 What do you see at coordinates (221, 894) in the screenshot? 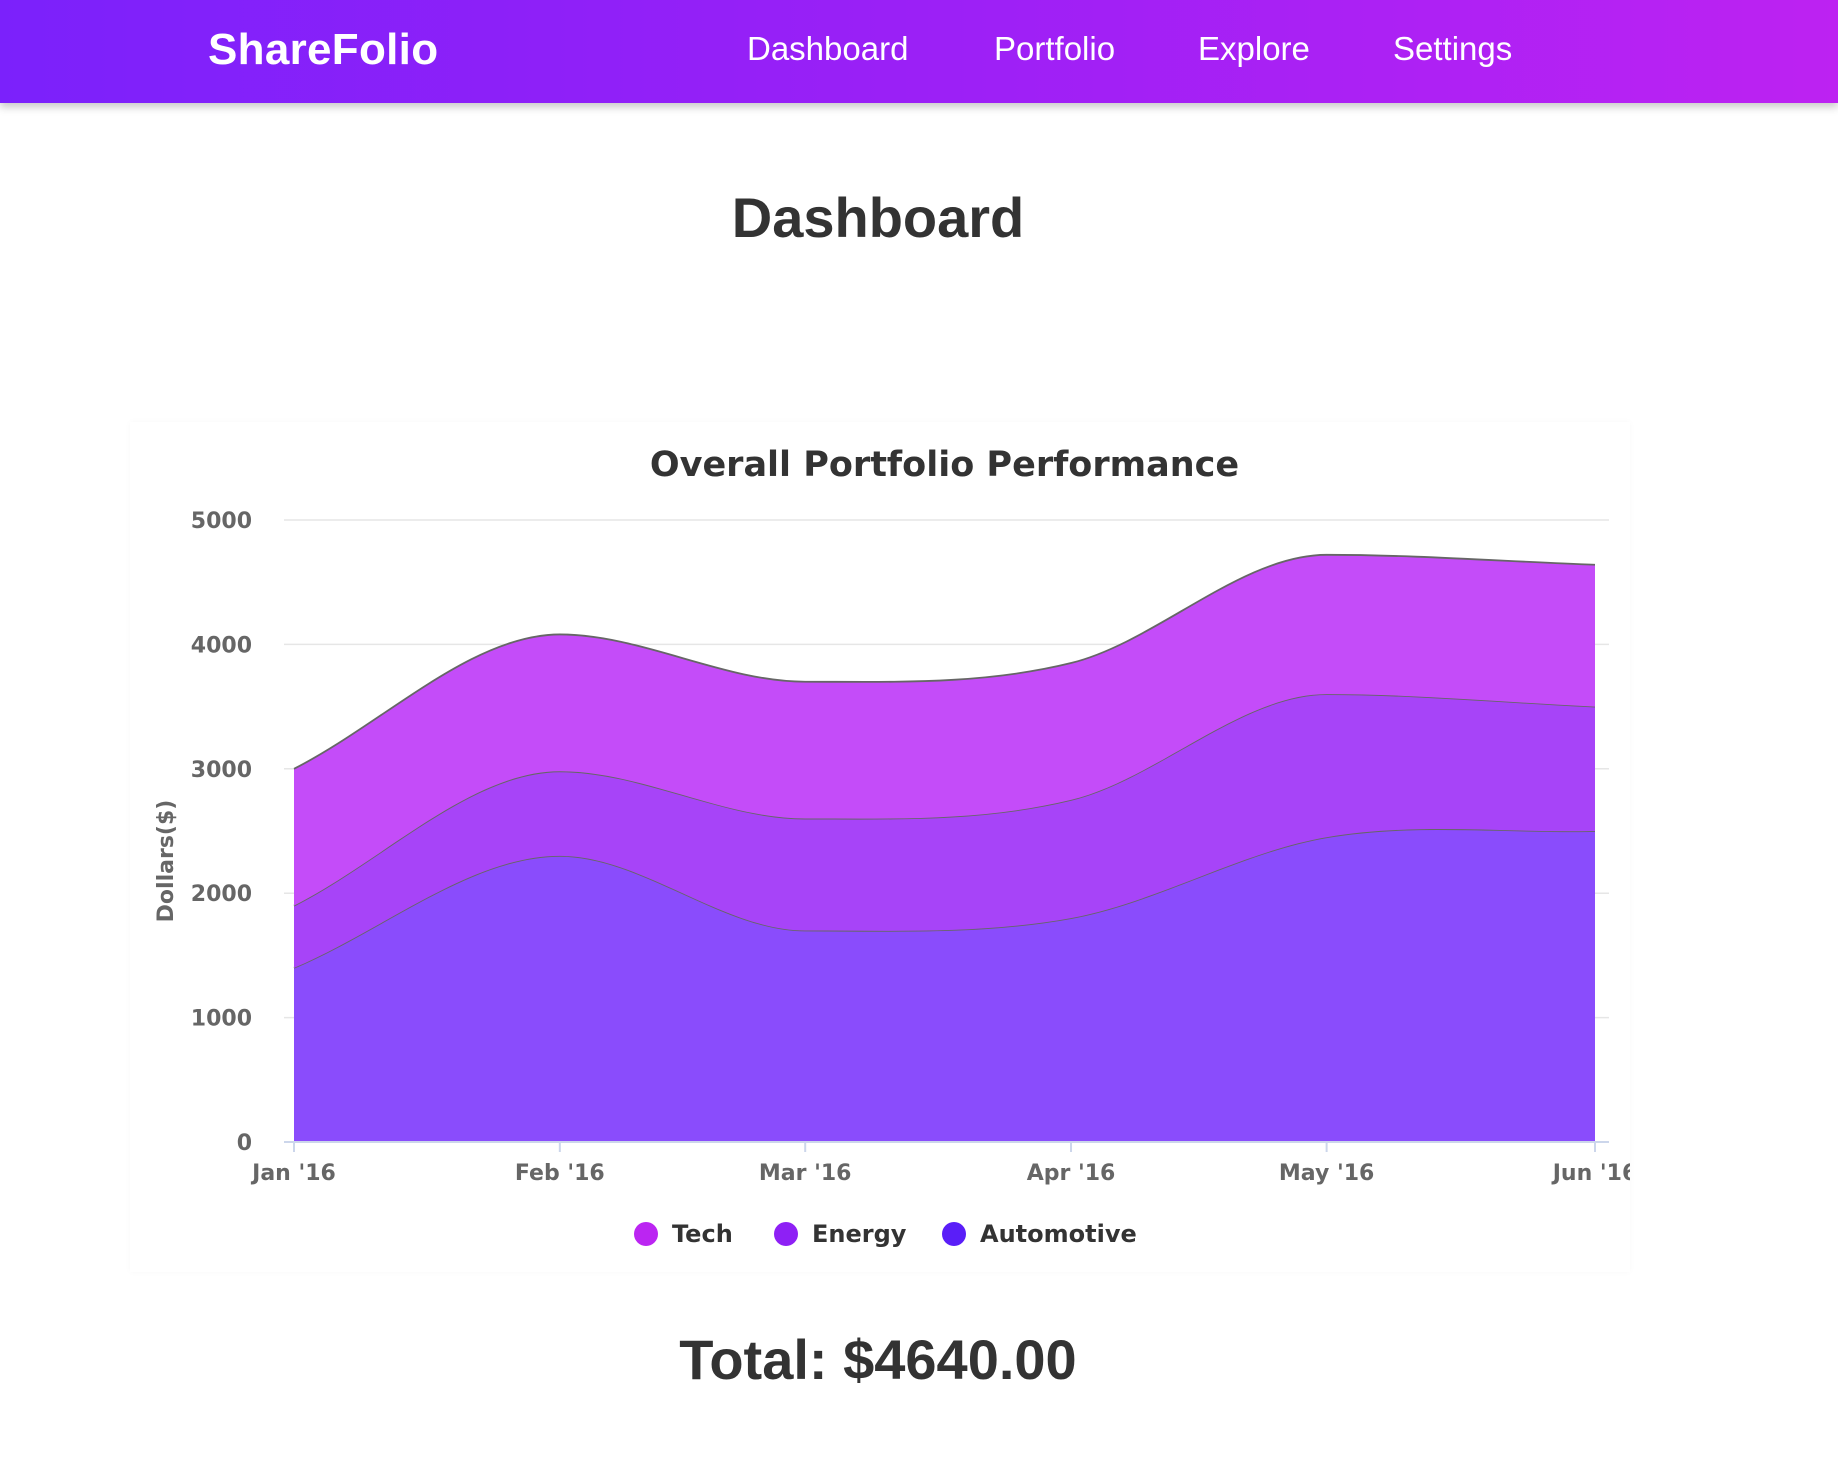
I see `y-tick-label: 2000` at bounding box center [221, 894].